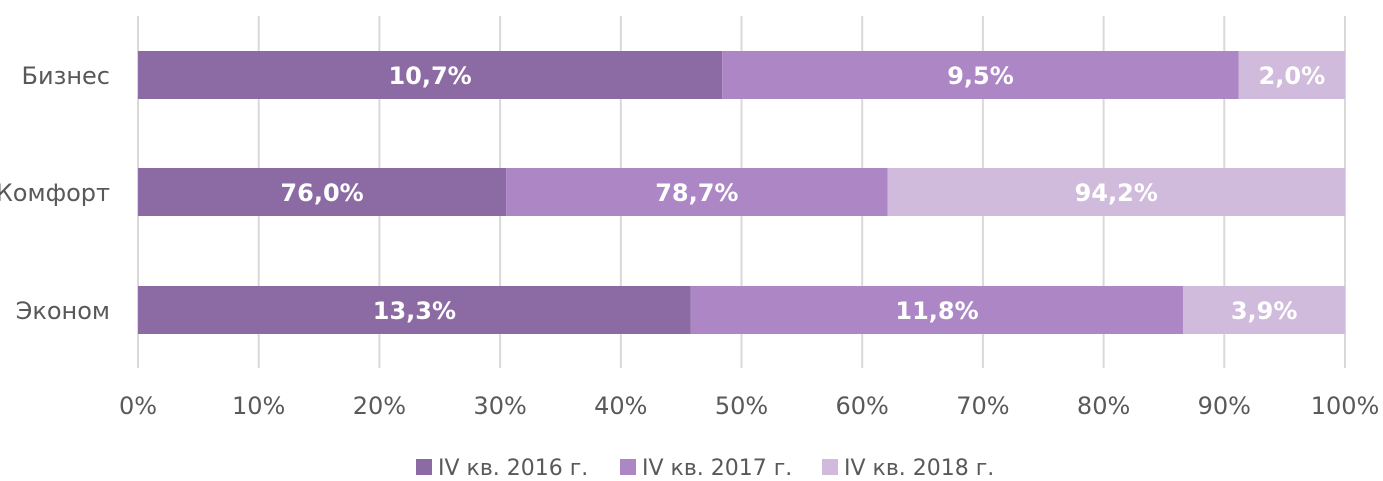 The width and height of the screenshot is (1383, 481). What do you see at coordinates (717, 468) in the screenshot?
I see `legend-label: IV кв. 2017 г.` at bounding box center [717, 468].